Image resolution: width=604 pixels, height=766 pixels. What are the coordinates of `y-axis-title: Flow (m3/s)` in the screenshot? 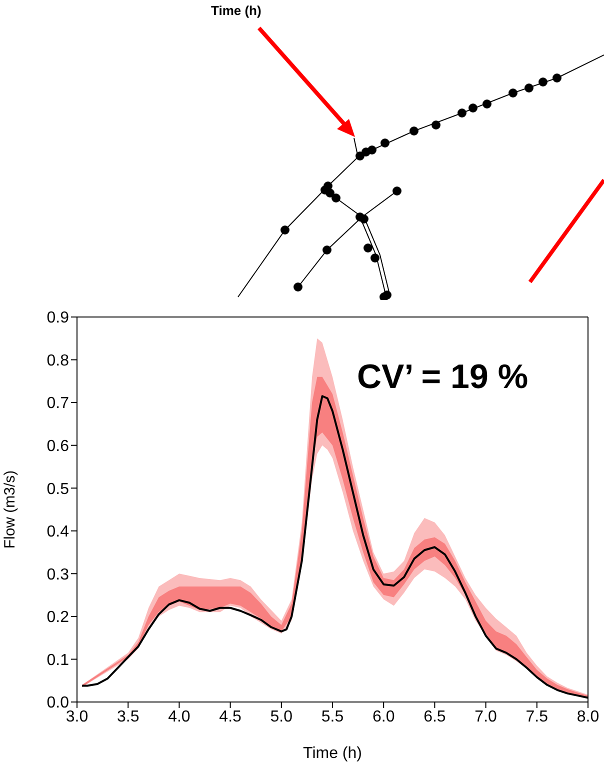 It's located at (9, 509).